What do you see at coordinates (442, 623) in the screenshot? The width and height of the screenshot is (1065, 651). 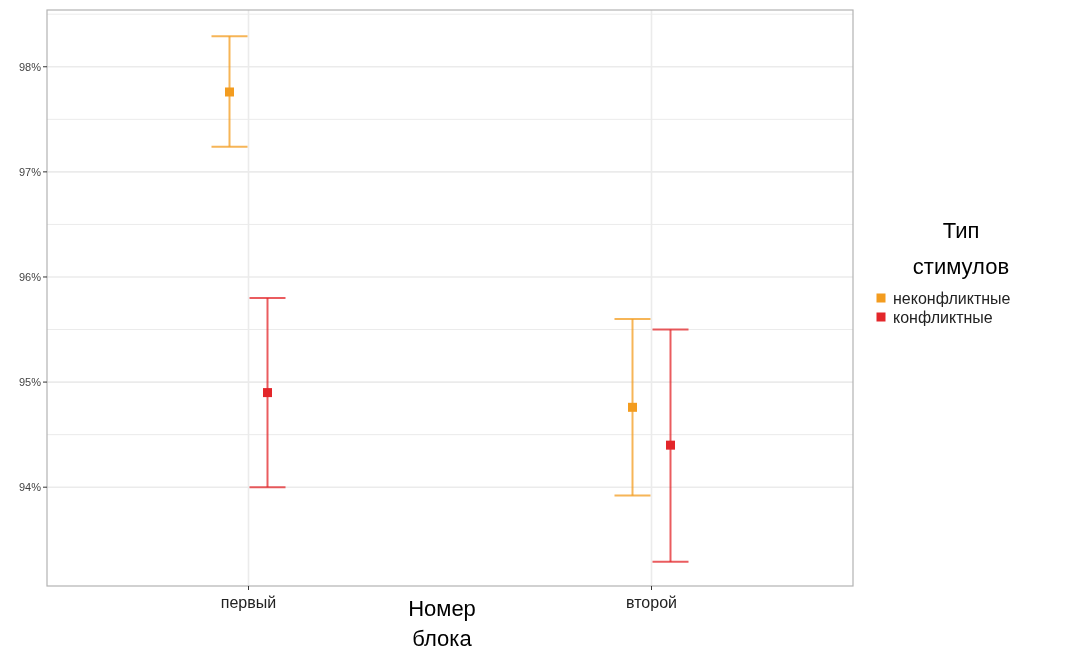 I see `x-axis-title: Номер блока` at bounding box center [442, 623].